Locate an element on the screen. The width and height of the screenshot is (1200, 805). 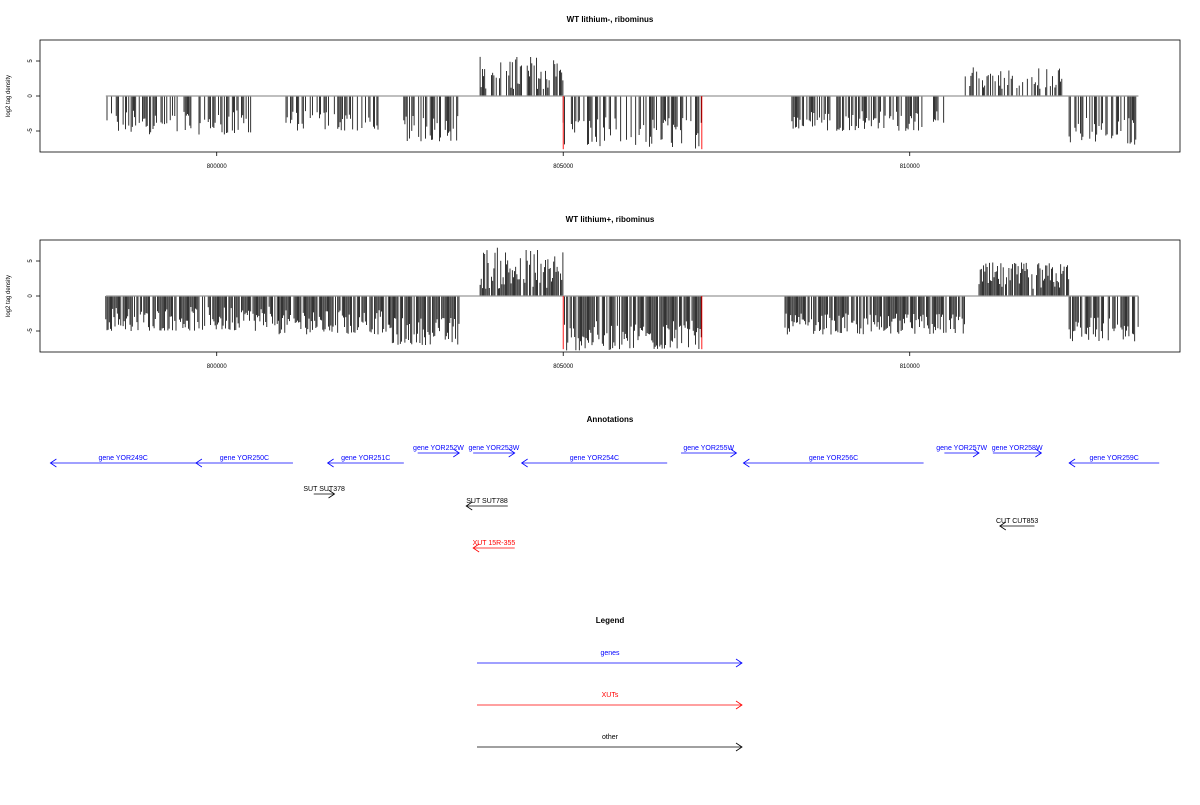
annotation-feature: gene YOR249C is located at coordinates (122, 461).